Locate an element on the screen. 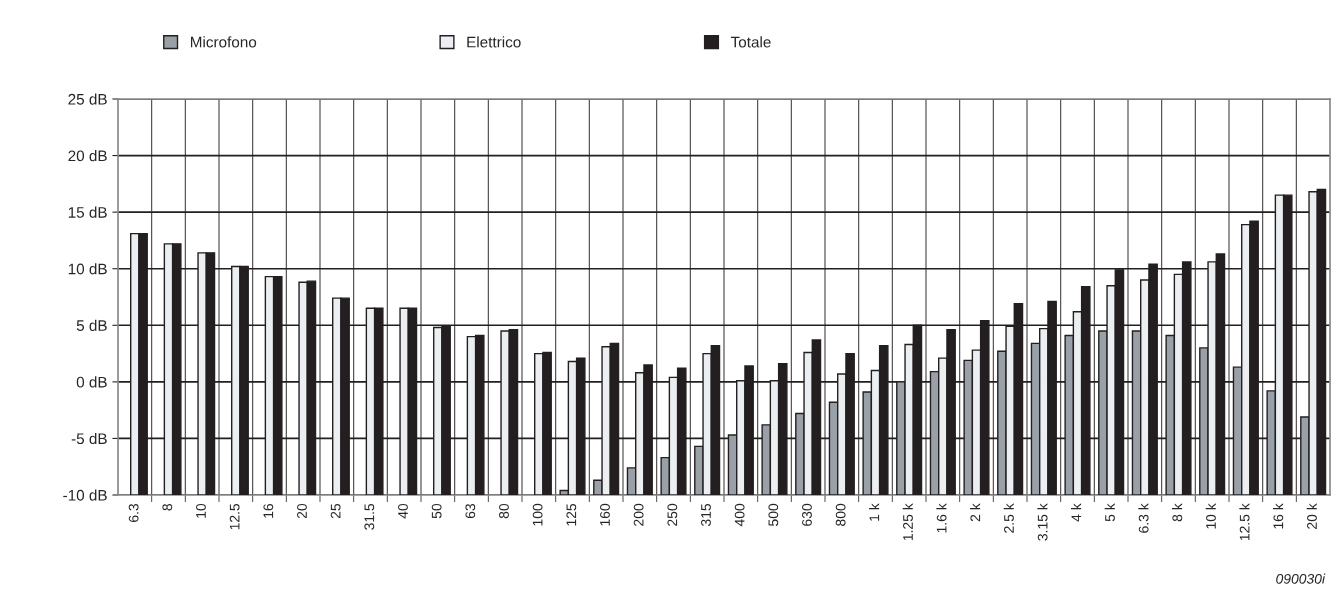 Image resolution: width=1333 pixels, height=597 pixels. y-tick-label: 20 dB is located at coordinates (87, 156).